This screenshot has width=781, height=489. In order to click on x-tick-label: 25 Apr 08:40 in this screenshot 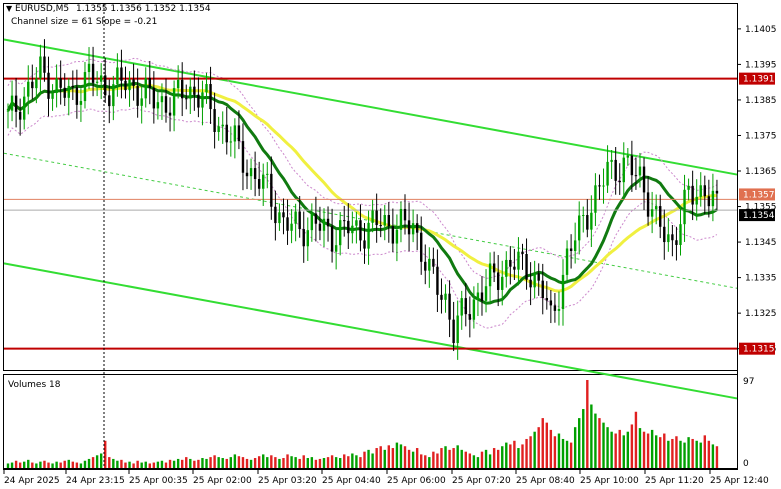, I will do `click(545, 481)`.